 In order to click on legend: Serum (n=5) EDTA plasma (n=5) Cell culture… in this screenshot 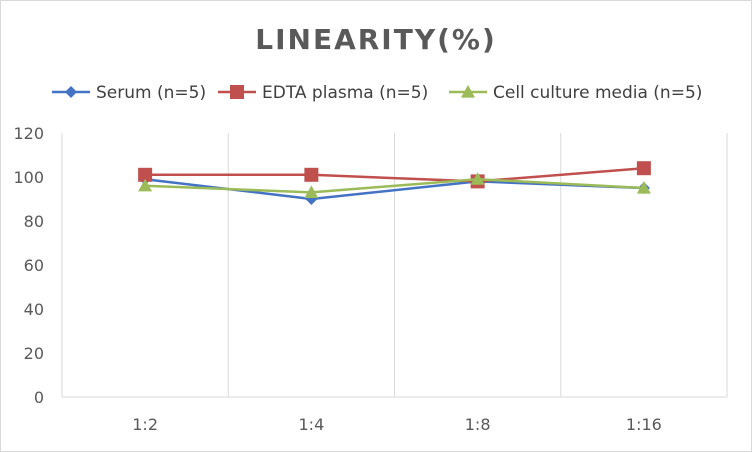, I will do `click(377, 93)`.